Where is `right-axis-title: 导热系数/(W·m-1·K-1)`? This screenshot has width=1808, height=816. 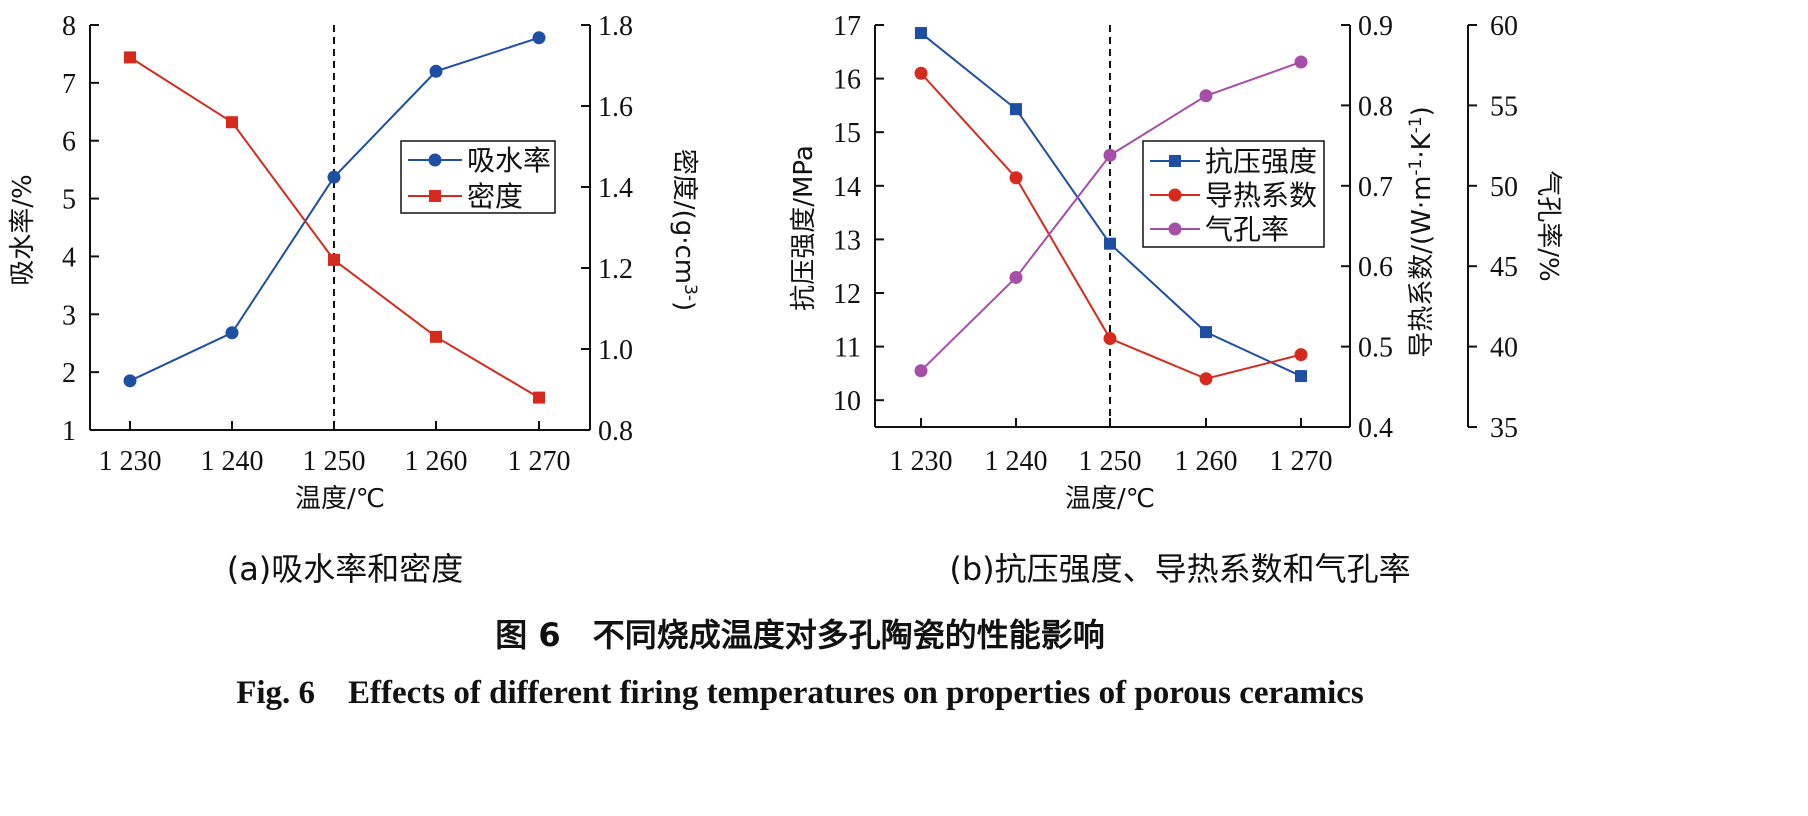
right-axis-title: 导热系数/(W·m-1·K-1) is located at coordinates (1421, 232).